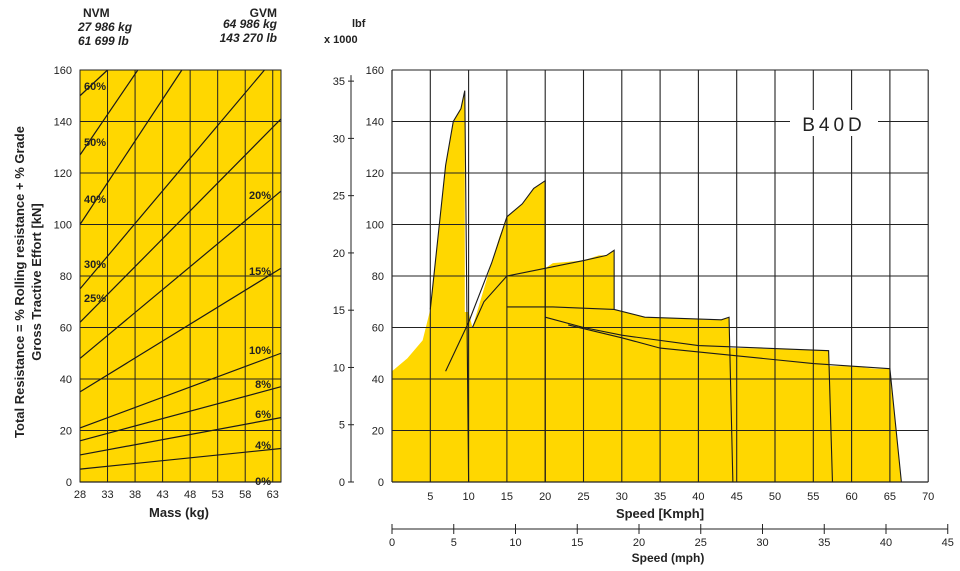  Describe the element at coordinates (105, 27) in the screenshot. I see `nvm-kg: 27 986 kg` at that location.